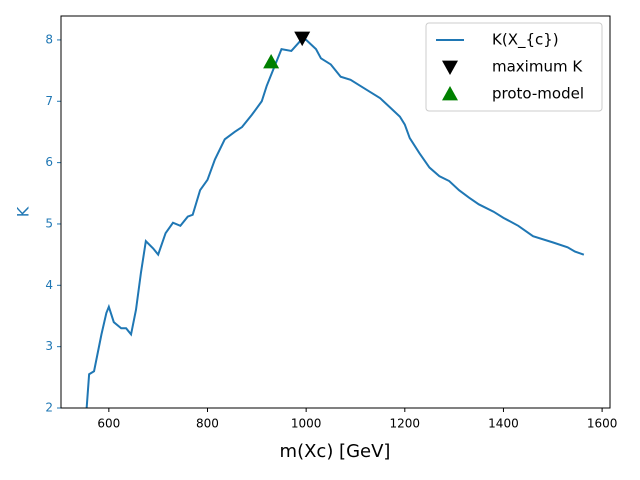 Image resolution: width=640 pixels, height=480 pixels. What do you see at coordinates (503, 424) in the screenshot?
I see `x-tick-label: 1400` at bounding box center [503, 424].